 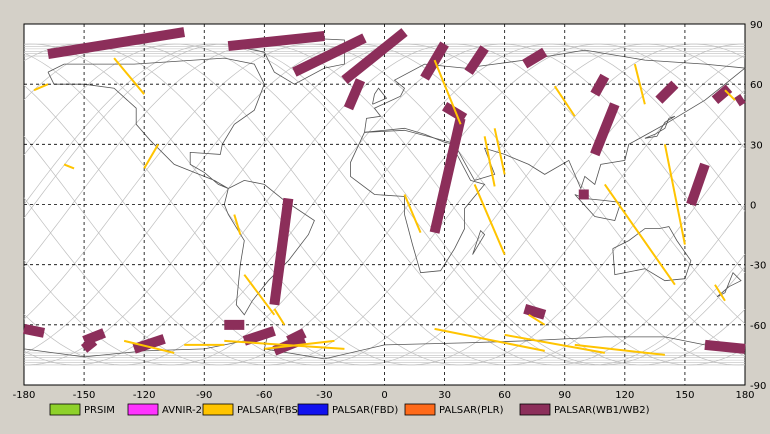 I want to click on longitude-tick-label: 60, so click(x=504, y=395).